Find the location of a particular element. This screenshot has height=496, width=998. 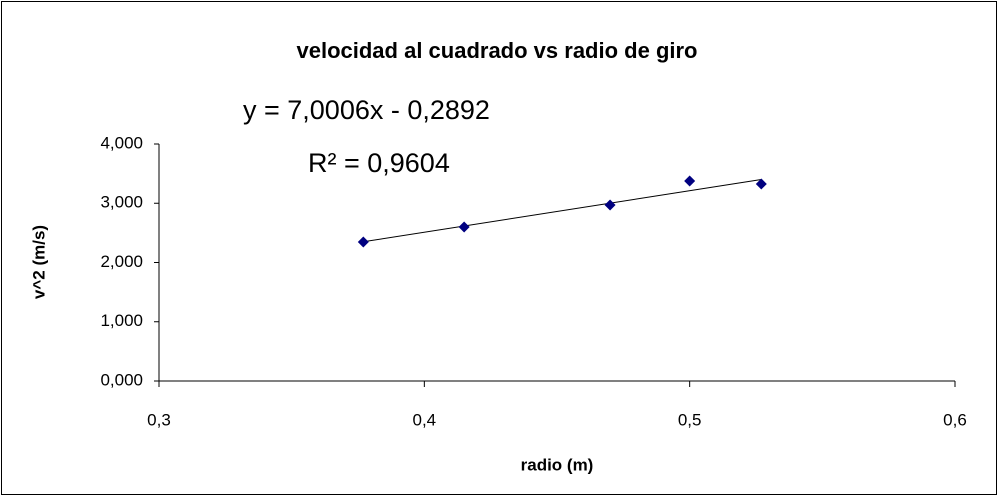

x-tick-label: 0,5 is located at coordinates (690, 419).